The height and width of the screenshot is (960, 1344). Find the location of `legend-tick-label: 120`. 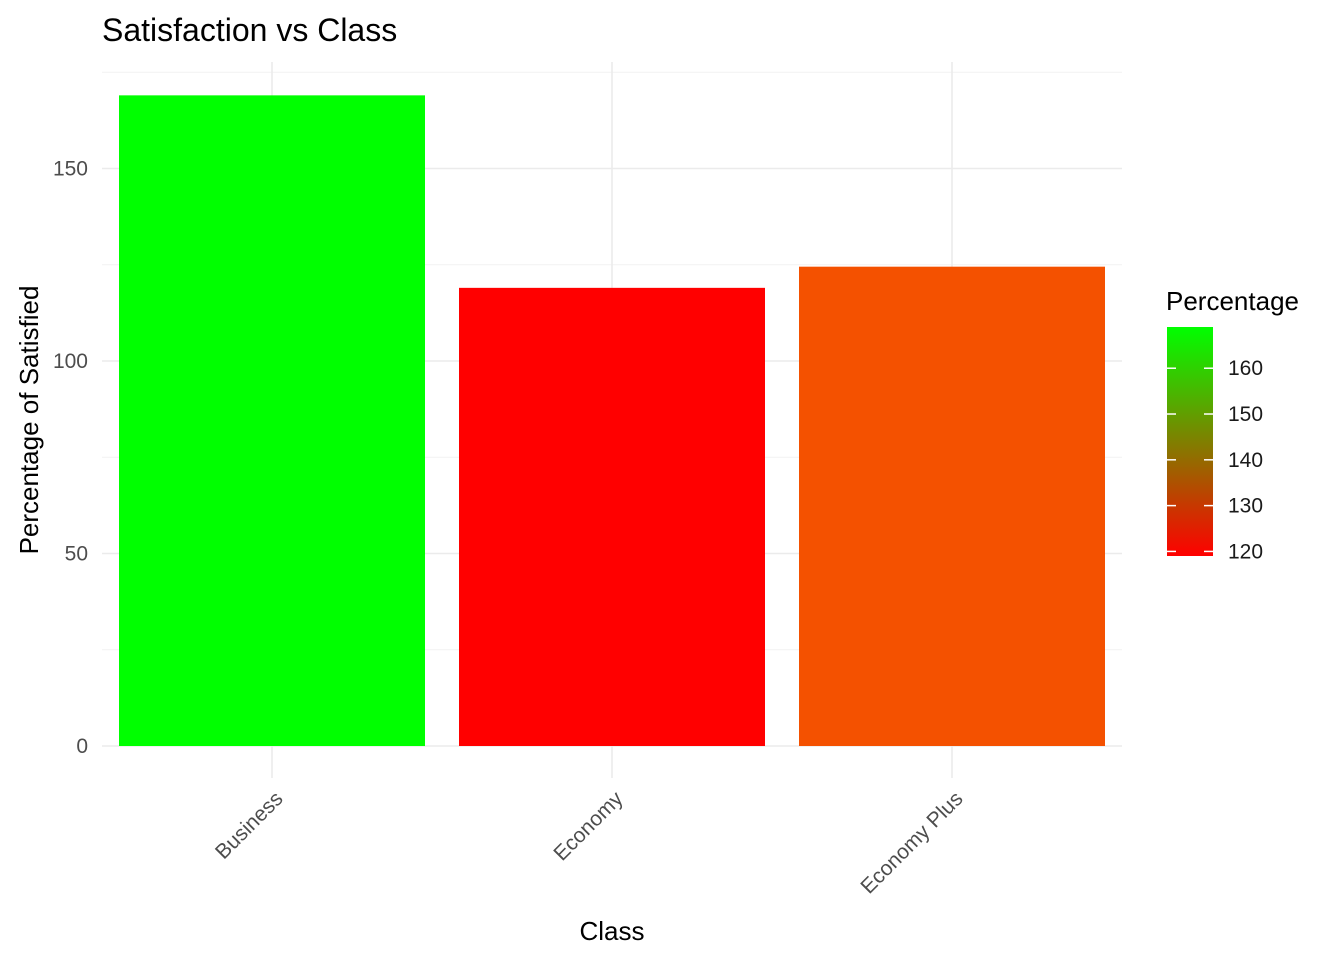

legend-tick-label: 120 is located at coordinates (1245, 551).